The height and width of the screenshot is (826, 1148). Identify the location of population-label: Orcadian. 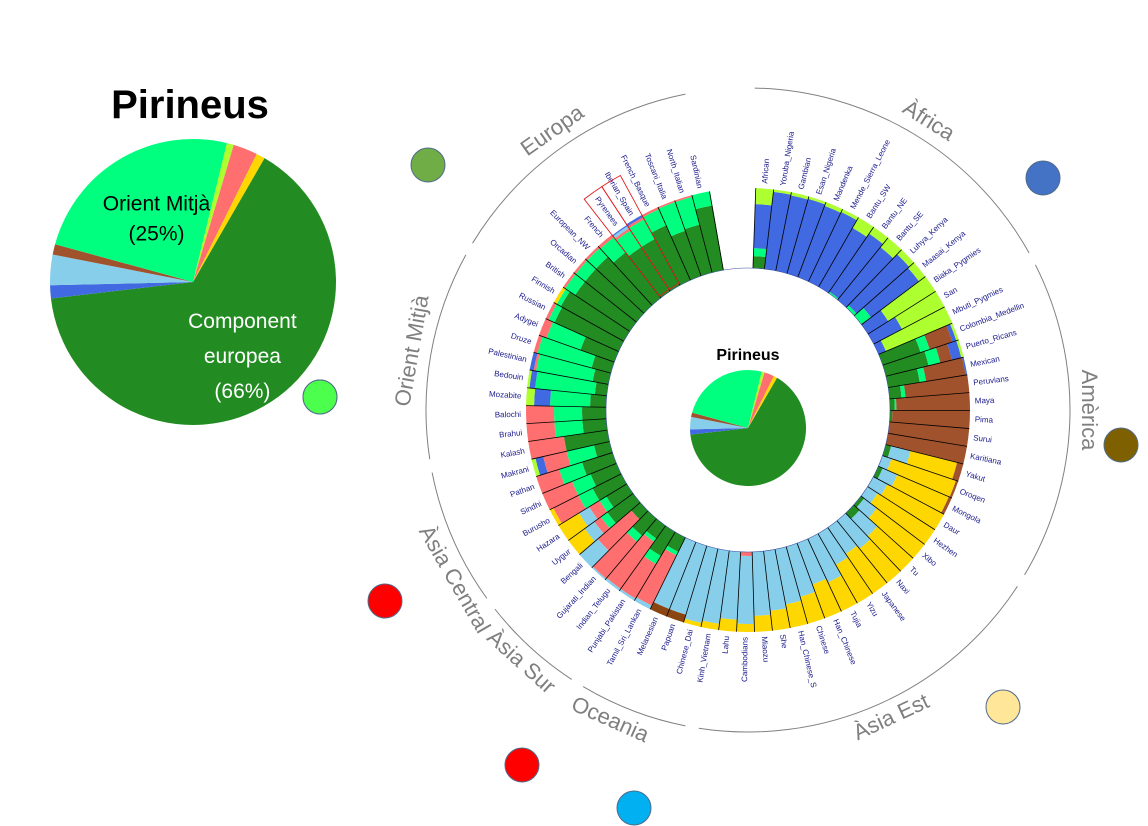
(563, 252).